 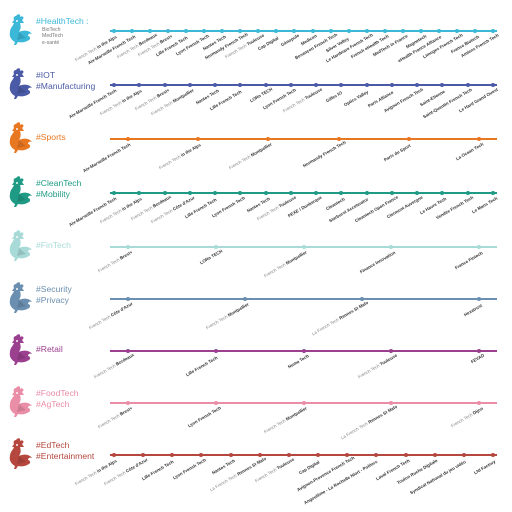 I want to click on category-title: #FoodTech #AgTech, so click(x=57, y=399).